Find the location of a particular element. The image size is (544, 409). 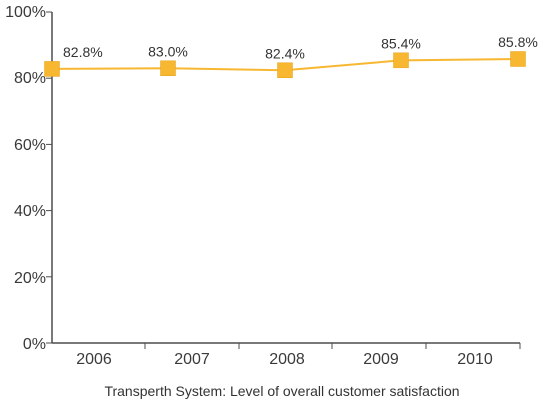

y-tick-label-60: 60% is located at coordinates (30, 145).